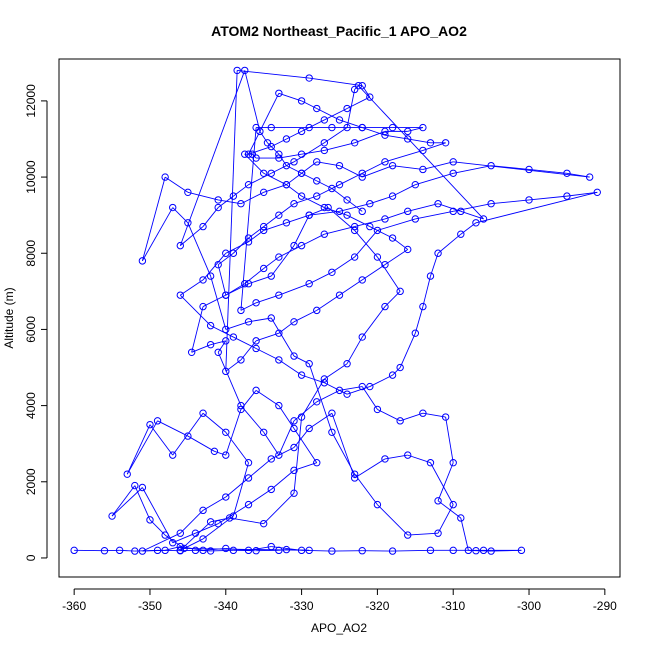 The image size is (650, 650). I want to click on y-tick-label: 10000, so click(31, 177).